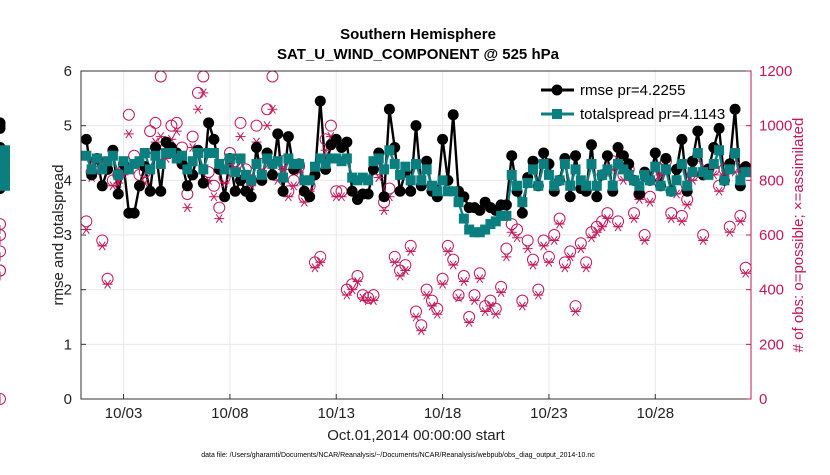  I want to click on y-tick-label: 0, so click(68, 399).